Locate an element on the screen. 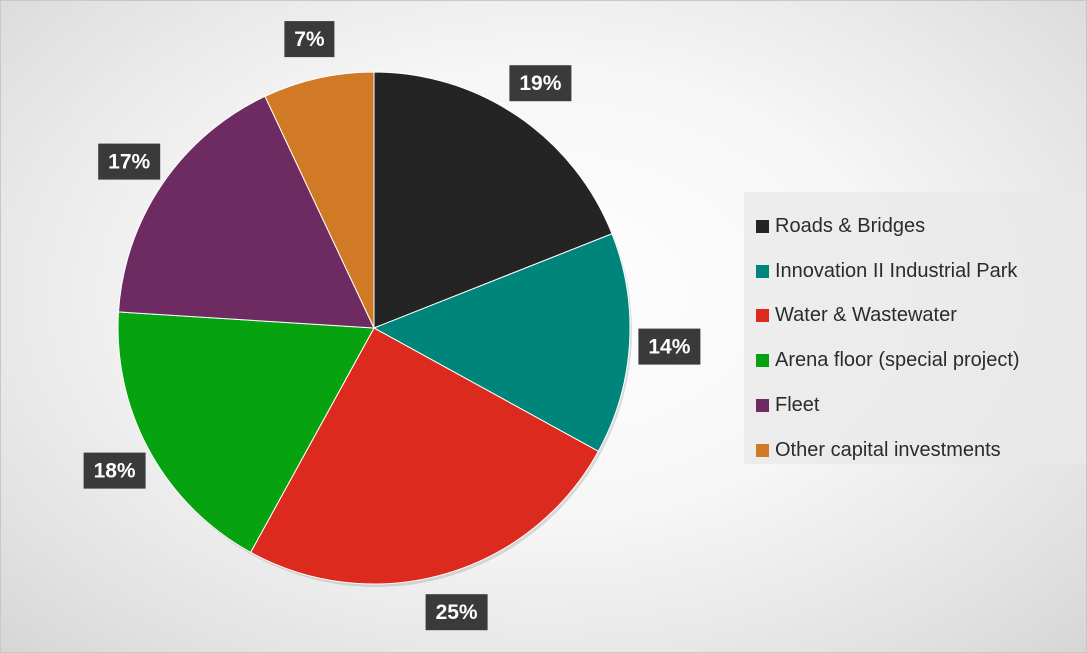 The image size is (1087, 653). legend-item-roads-bridges: Roads & Bridges is located at coordinates (921, 226).